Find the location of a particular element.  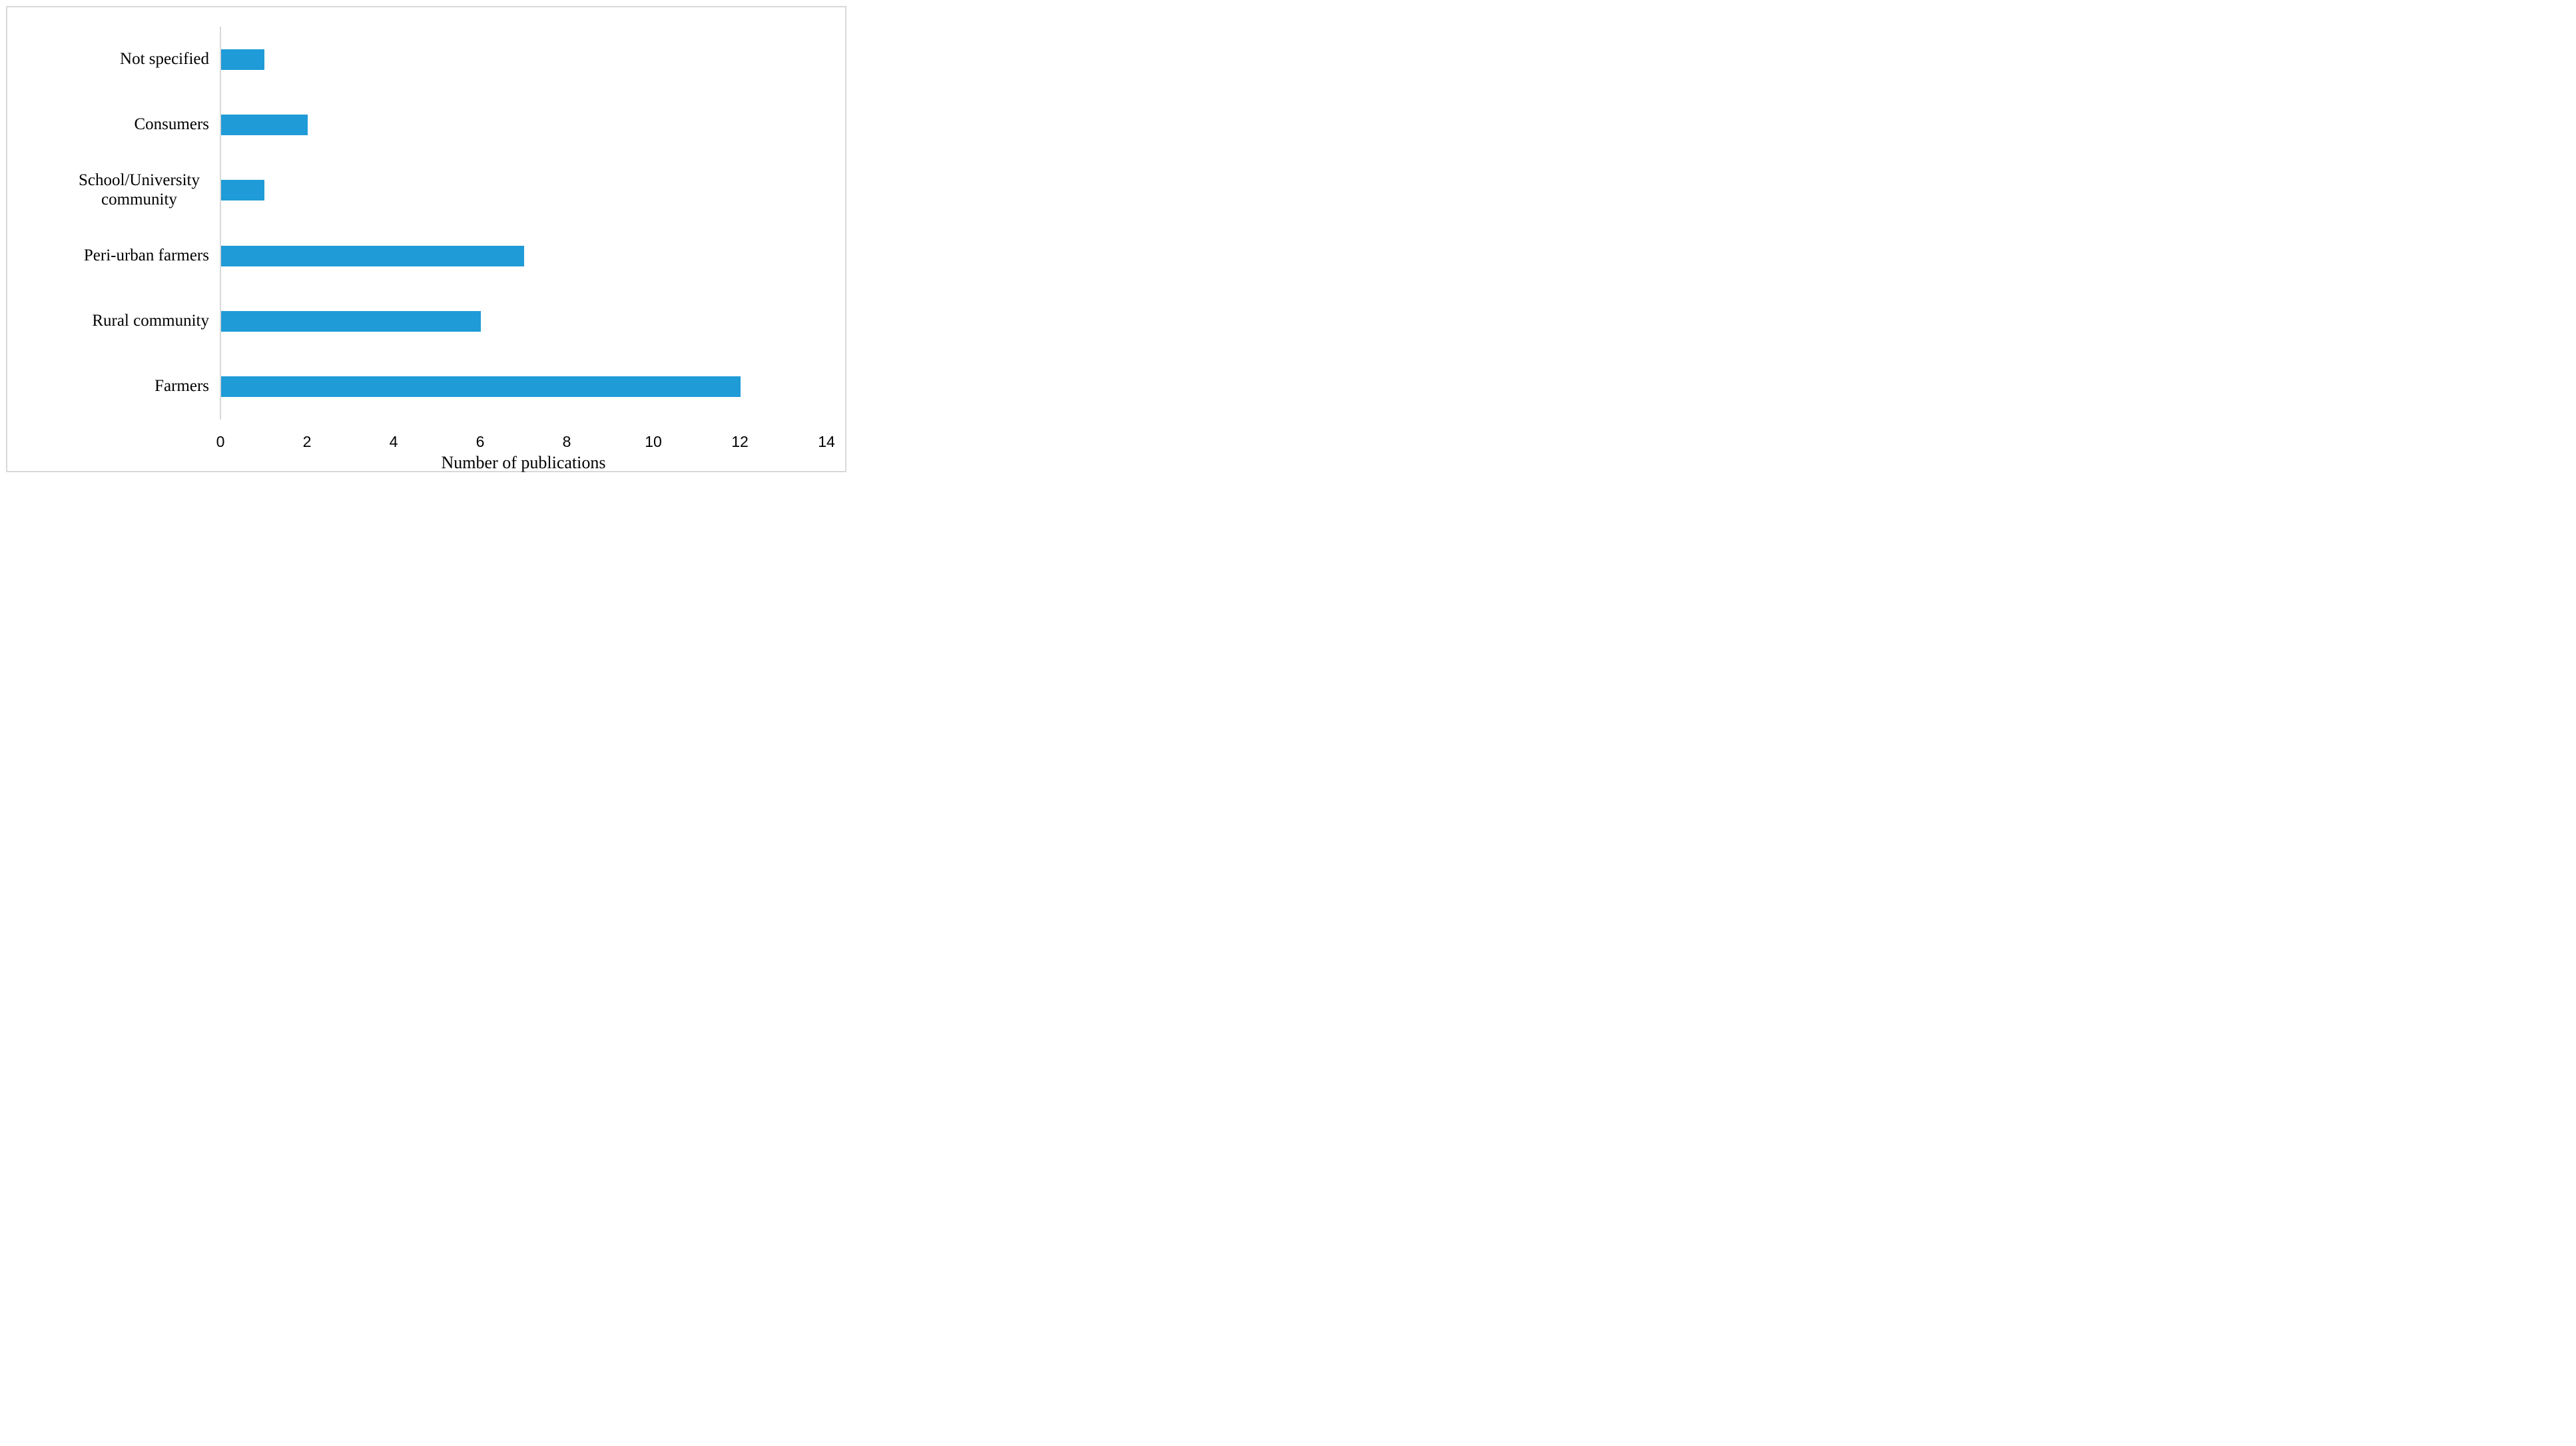

category-label: Peri-urban farmers is located at coordinates (124, 255).